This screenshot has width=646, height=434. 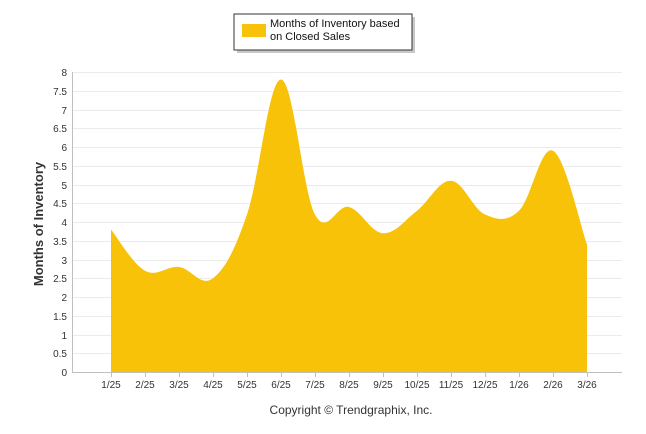 What do you see at coordinates (417, 211) in the screenshot?
I see `data-point-10/25` at bounding box center [417, 211].